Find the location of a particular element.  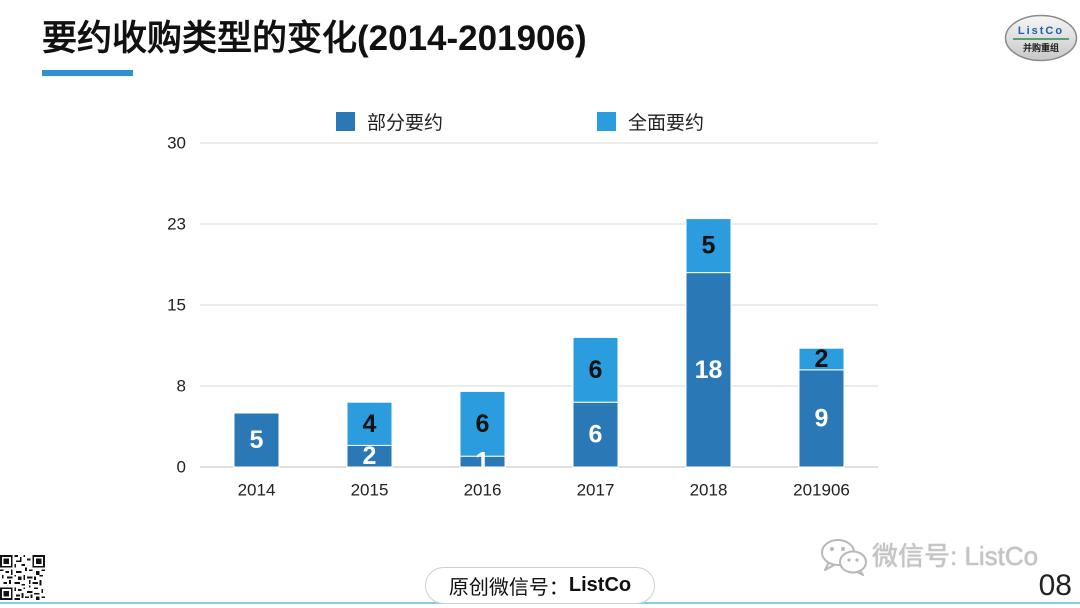

data-label-full-offer-2018: 5 is located at coordinates (709, 246).